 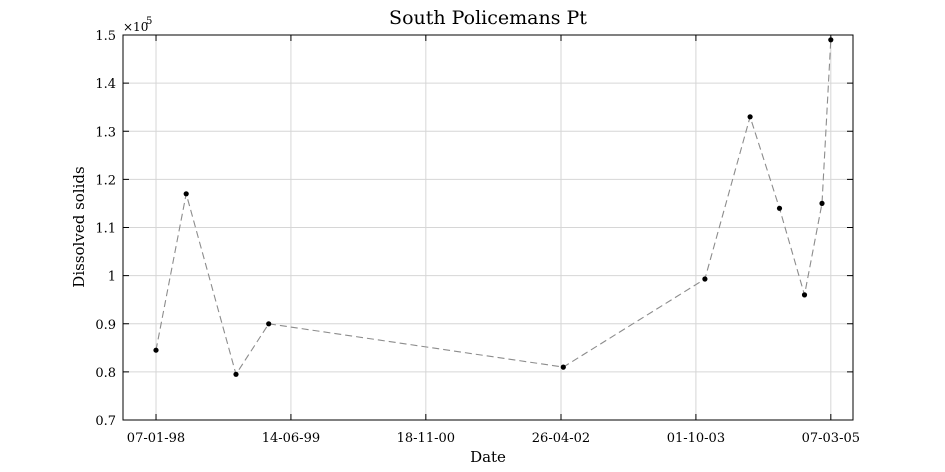 I want to click on x-axis-label: Date, so click(x=488, y=457).